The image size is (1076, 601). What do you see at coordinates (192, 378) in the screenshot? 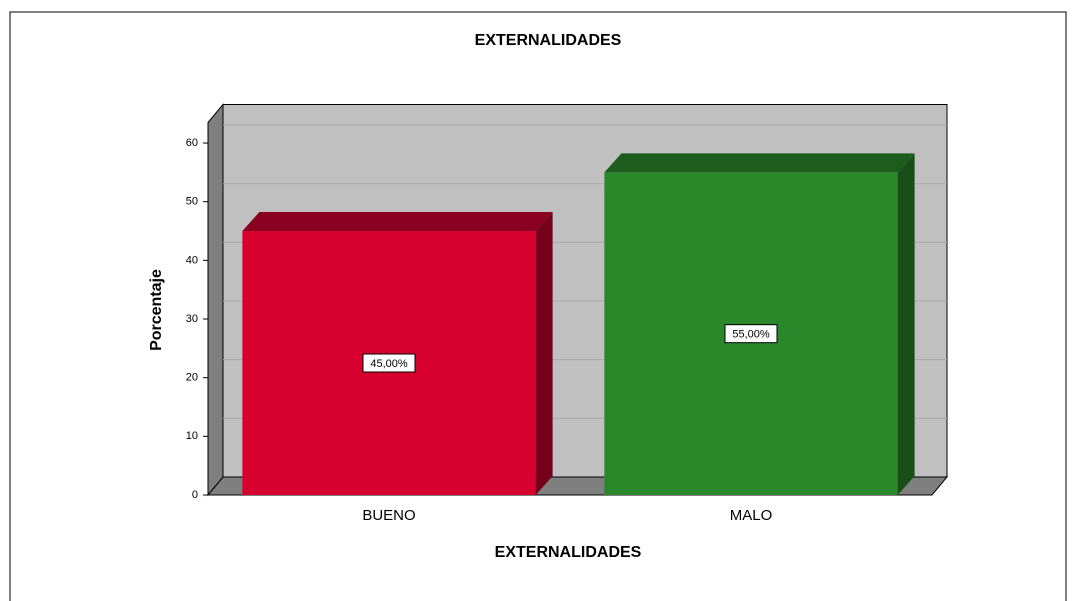
I see `y-tick-label: 20` at bounding box center [192, 378].